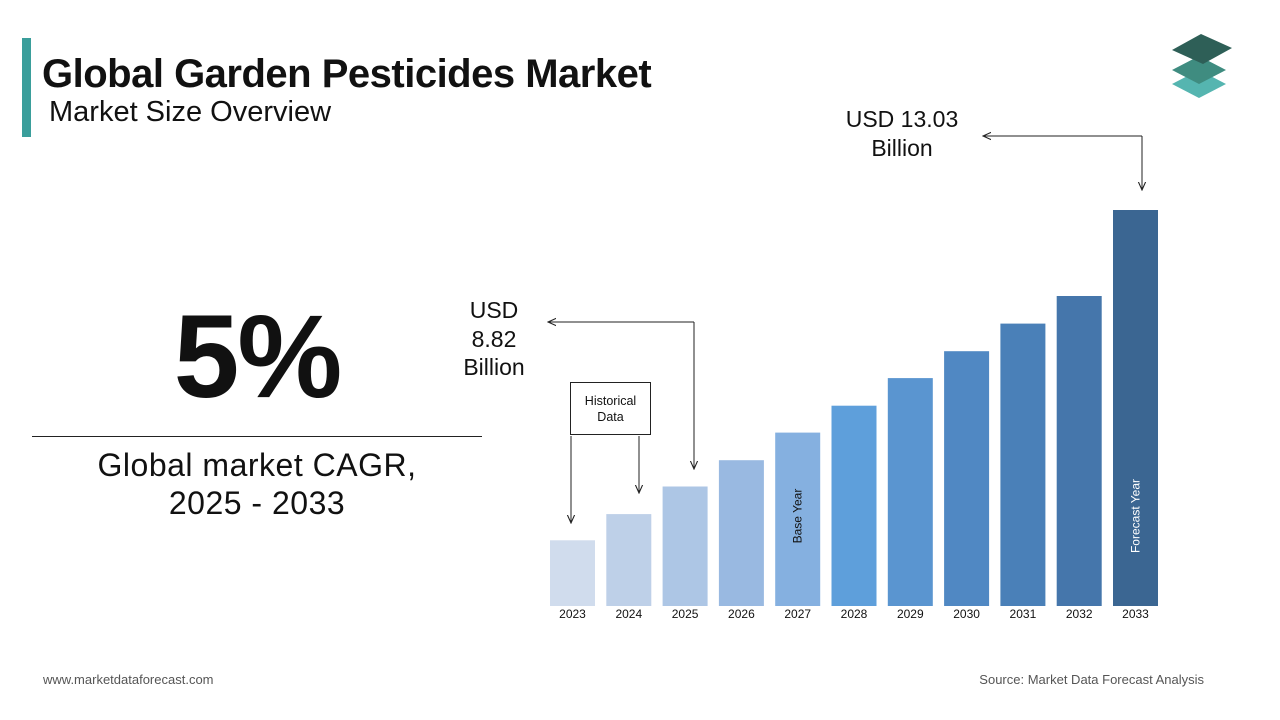 The height and width of the screenshot is (720, 1280). I want to click on x-tick-2028: 2028, so click(854, 614).